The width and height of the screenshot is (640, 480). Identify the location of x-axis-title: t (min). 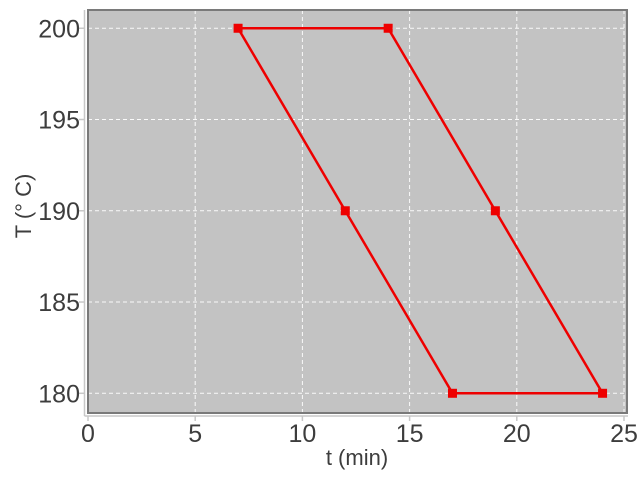
(357, 457).